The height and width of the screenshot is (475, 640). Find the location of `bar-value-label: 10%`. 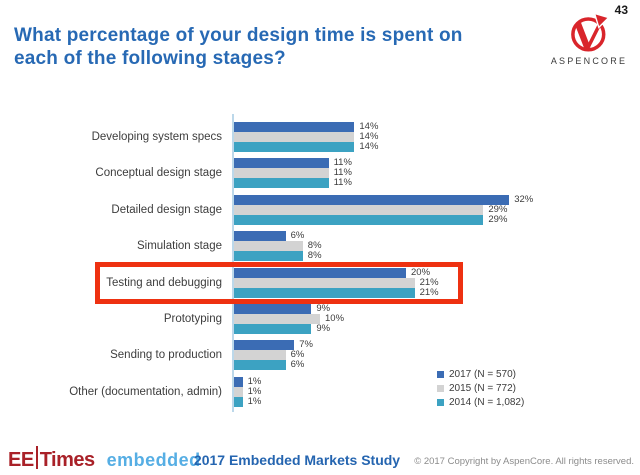

bar-value-label: 10% is located at coordinates (335, 318).